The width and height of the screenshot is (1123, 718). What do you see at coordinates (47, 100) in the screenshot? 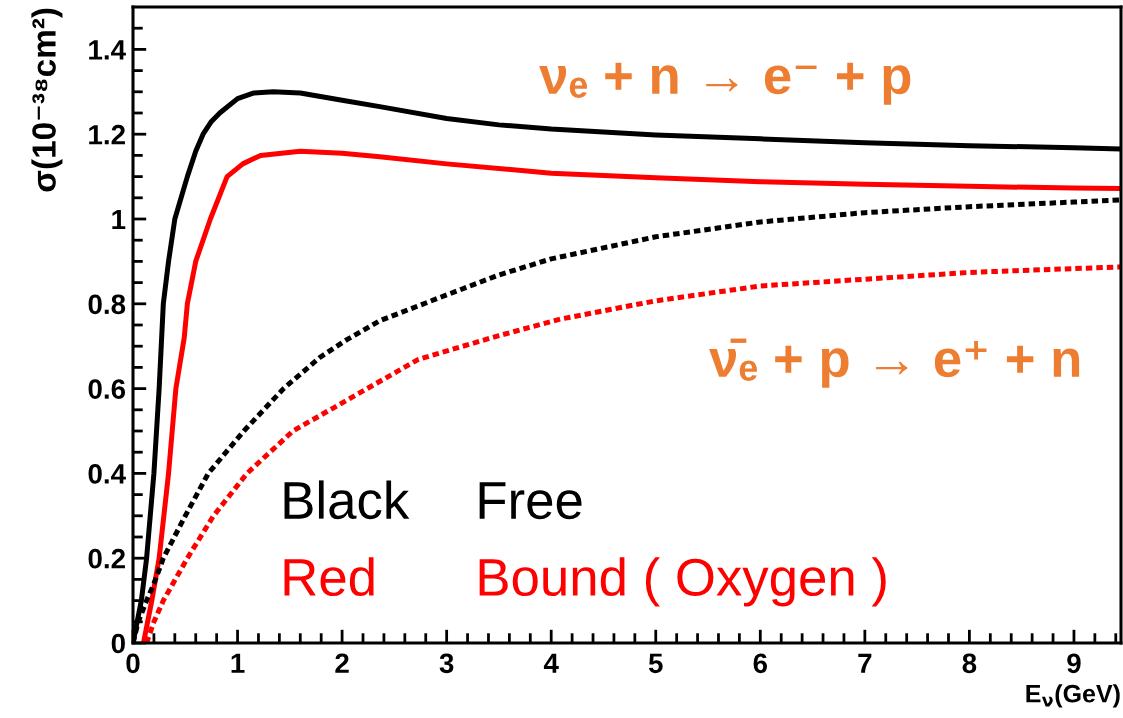
I see `y-axis-title: σ(10⁻³⁸cm²)` at bounding box center [47, 100].